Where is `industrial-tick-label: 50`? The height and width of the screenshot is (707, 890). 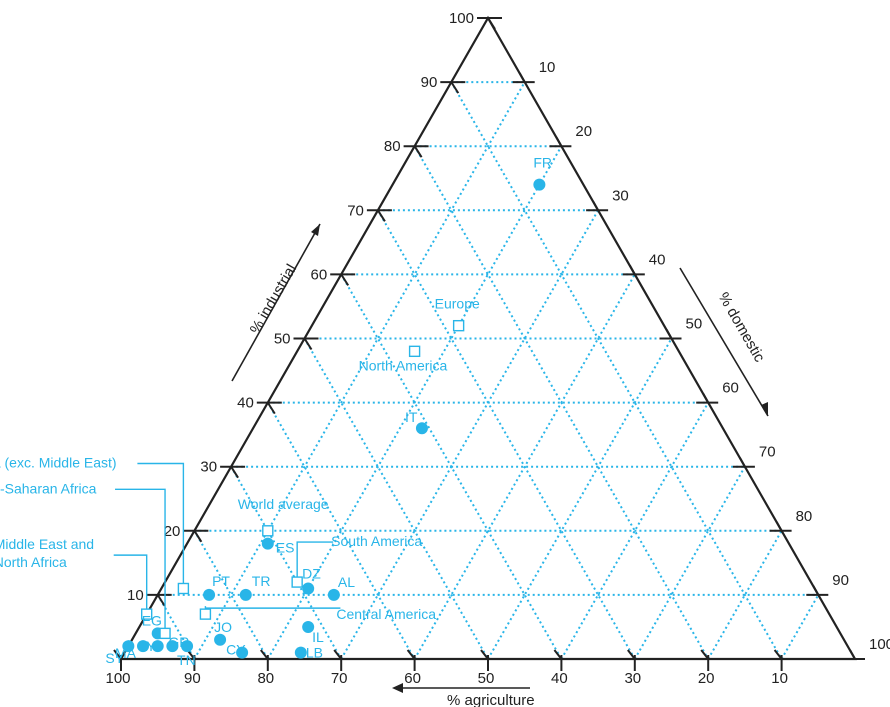 industrial-tick-label: 50 is located at coordinates (282, 339).